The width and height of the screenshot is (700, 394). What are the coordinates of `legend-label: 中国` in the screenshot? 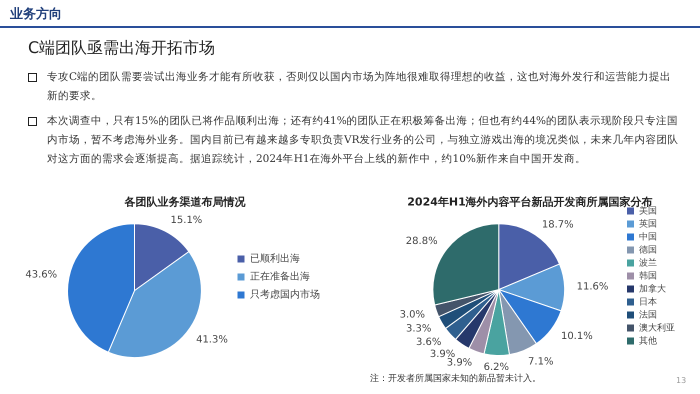 It's located at (648, 236).